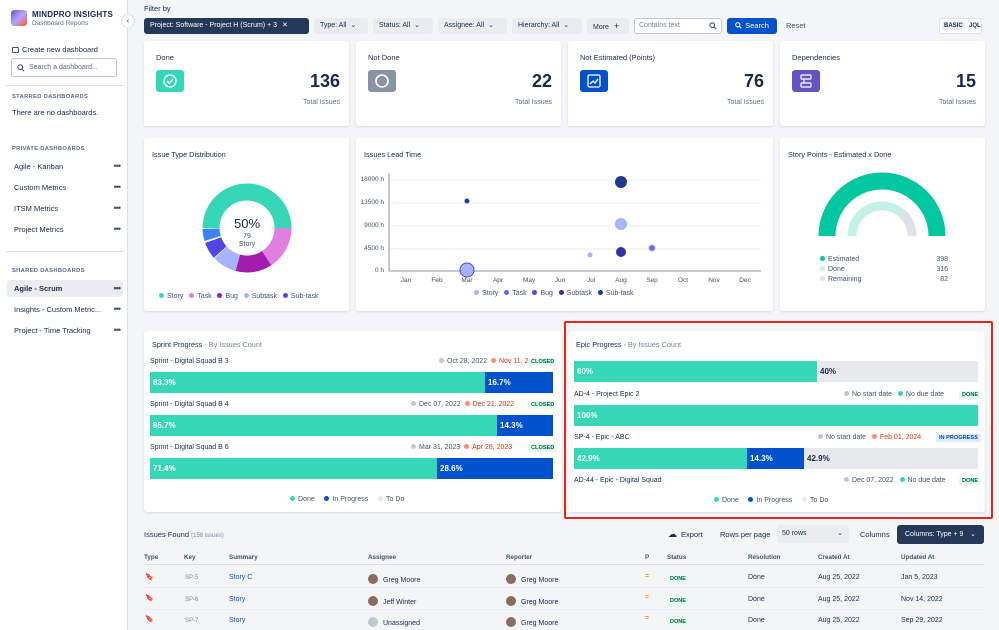  Describe the element at coordinates (839, 577) in the screenshot. I see `created-cell: Aug 25, 2022` at that location.